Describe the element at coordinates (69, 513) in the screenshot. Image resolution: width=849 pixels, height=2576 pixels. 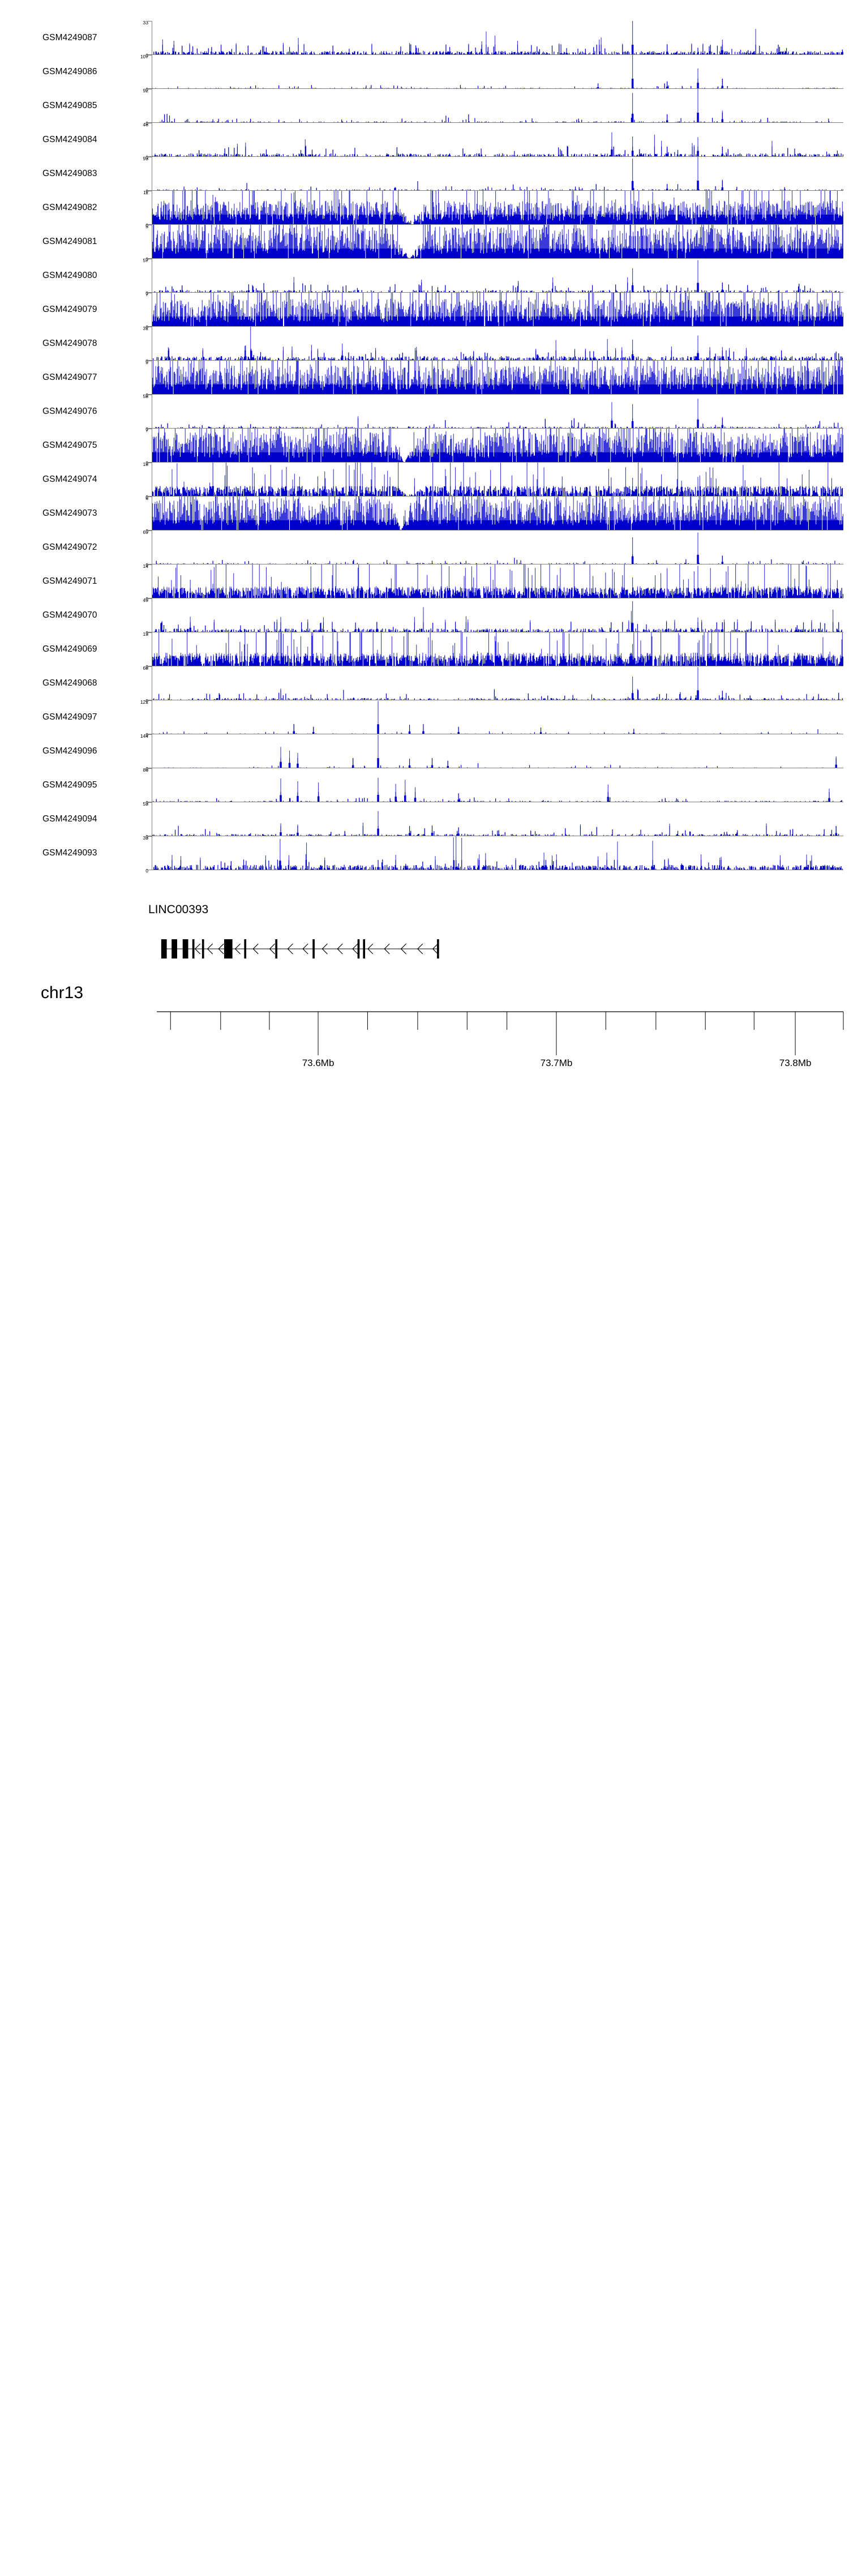
I see `track-sample-label: GSM4249073` at that location.